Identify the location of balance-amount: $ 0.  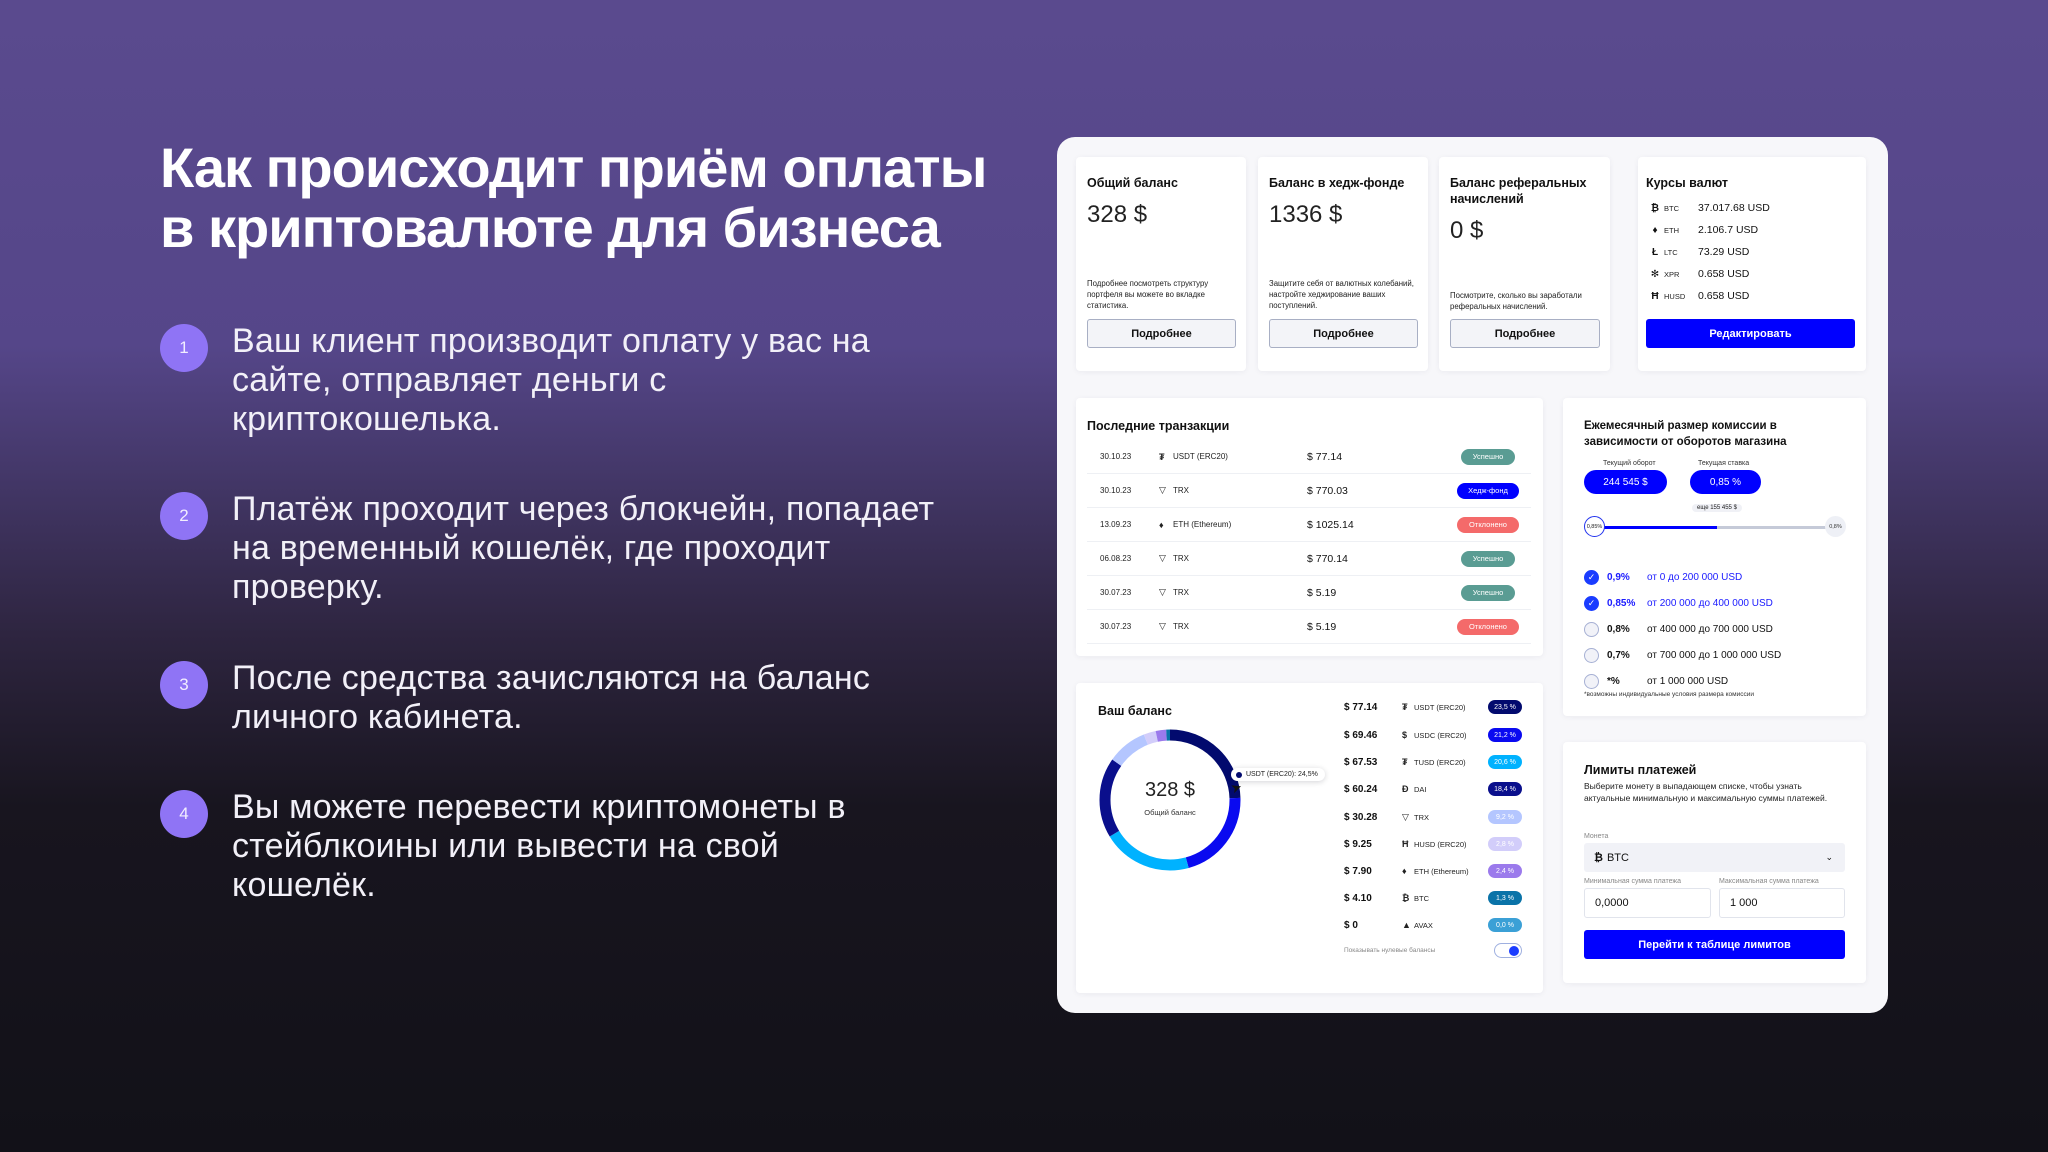
(1351, 925).